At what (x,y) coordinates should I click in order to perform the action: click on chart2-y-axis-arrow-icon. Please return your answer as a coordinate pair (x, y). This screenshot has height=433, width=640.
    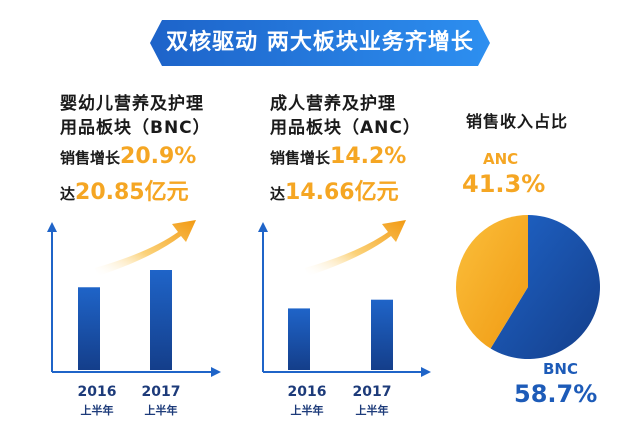
    Looking at the image, I should click on (263, 227).